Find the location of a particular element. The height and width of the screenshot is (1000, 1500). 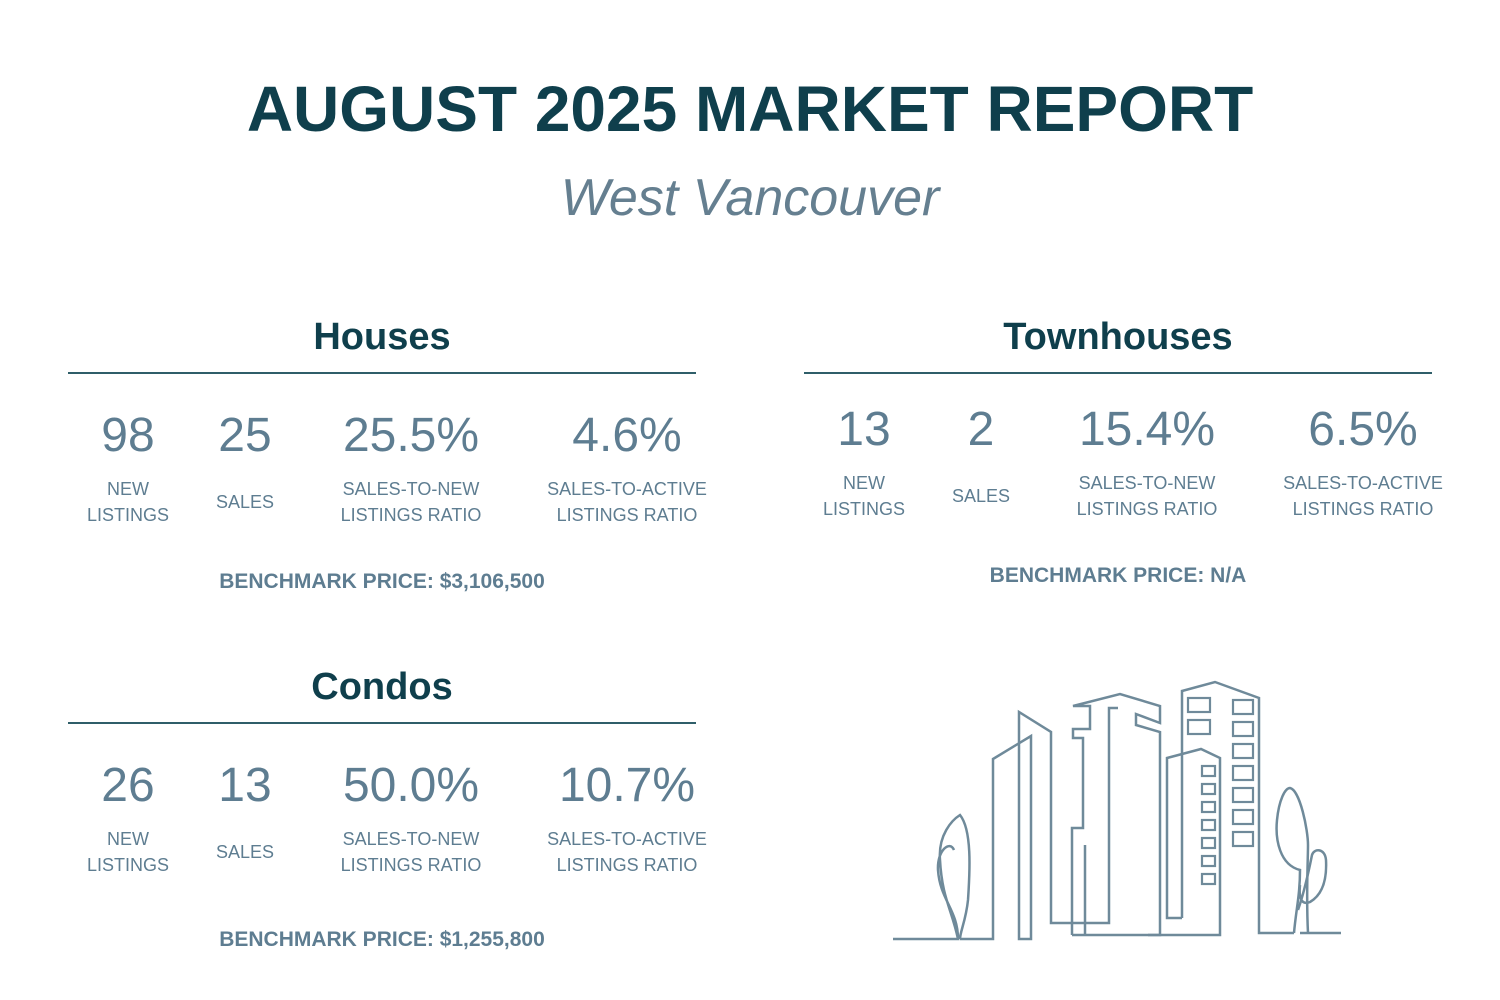

benchmark-price: BENCHMARK PRICE: $1,255,800 is located at coordinates (382, 939).